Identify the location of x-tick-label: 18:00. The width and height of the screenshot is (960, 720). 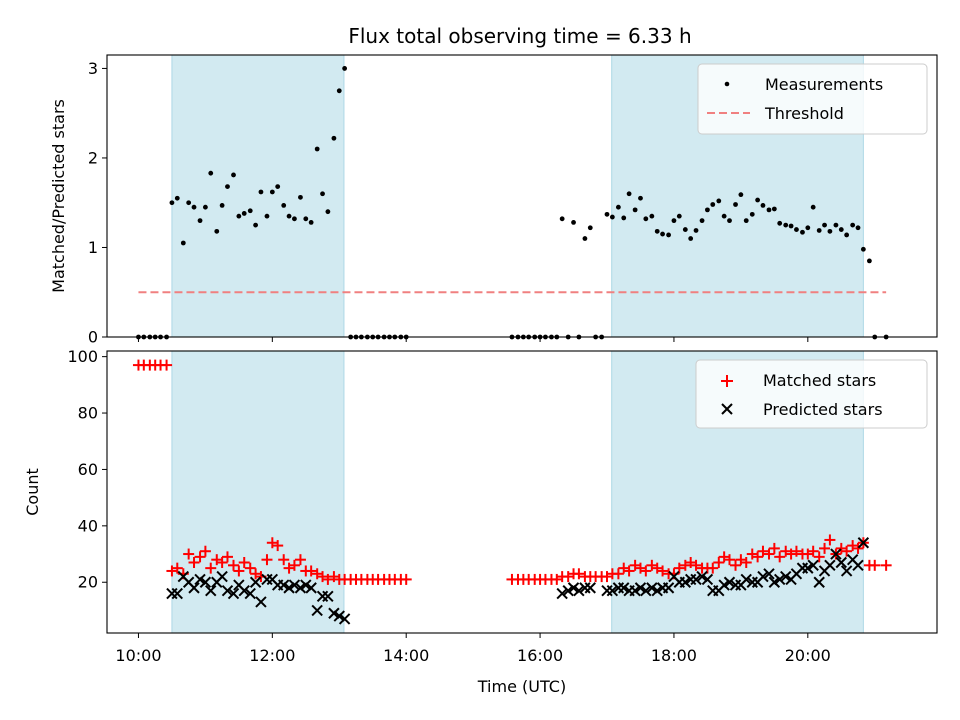
(674, 655).